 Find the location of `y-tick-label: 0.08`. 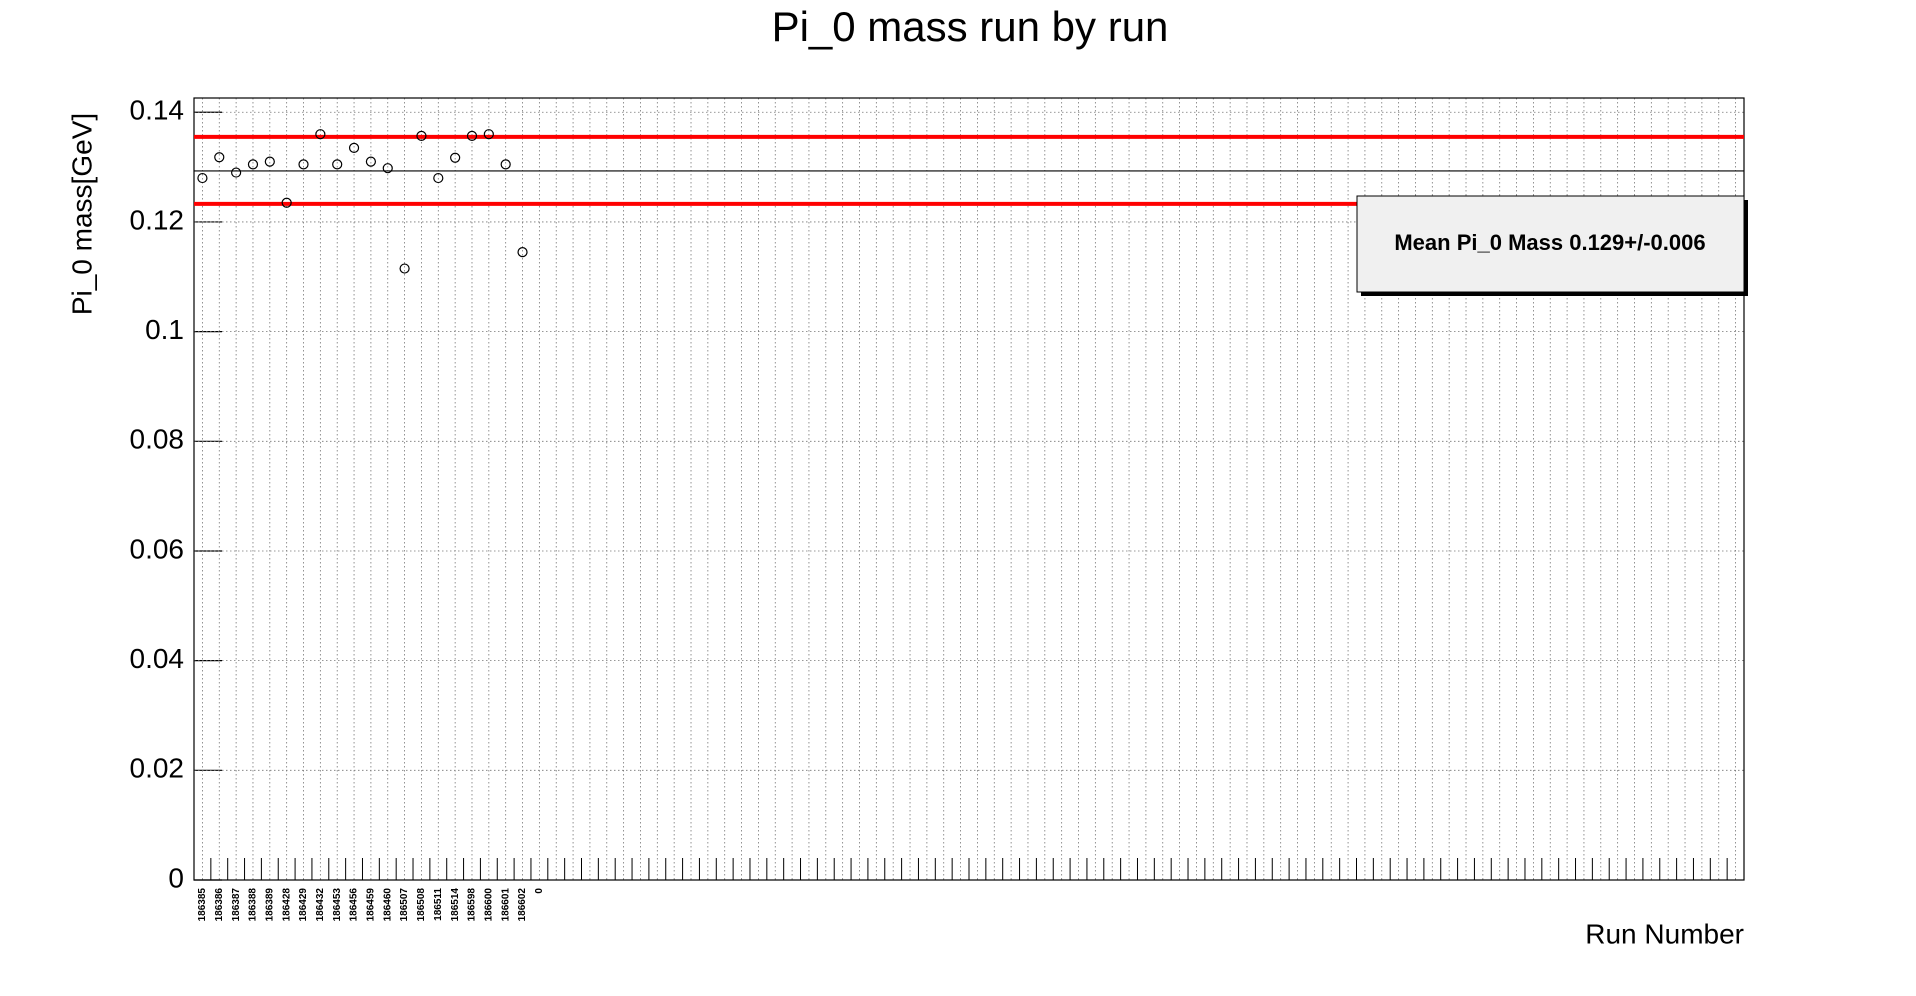

y-tick-label: 0.08 is located at coordinates (157, 439).